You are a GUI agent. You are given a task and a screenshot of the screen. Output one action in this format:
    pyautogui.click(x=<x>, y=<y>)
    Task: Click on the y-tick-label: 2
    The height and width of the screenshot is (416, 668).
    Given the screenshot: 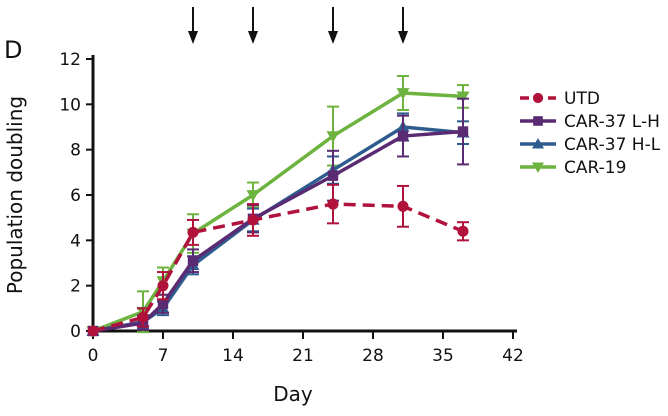 What is the action you would take?
    pyautogui.click(x=75, y=287)
    